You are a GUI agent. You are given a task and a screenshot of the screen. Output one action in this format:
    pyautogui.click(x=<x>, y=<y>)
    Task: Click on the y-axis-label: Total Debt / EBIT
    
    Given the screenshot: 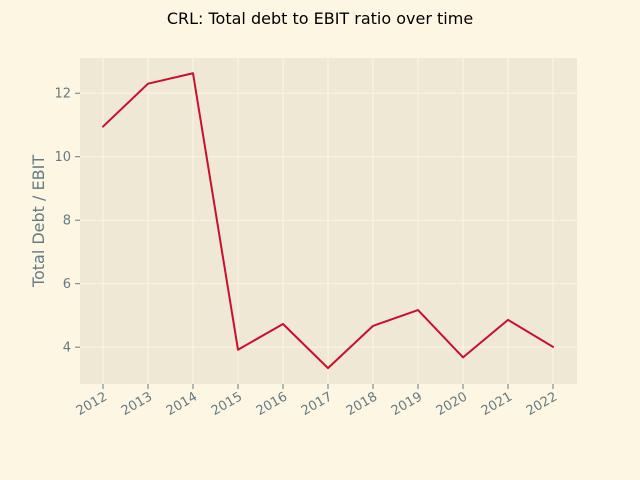 What is the action you would take?
    pyautogui.click(x=38, y=221)
    